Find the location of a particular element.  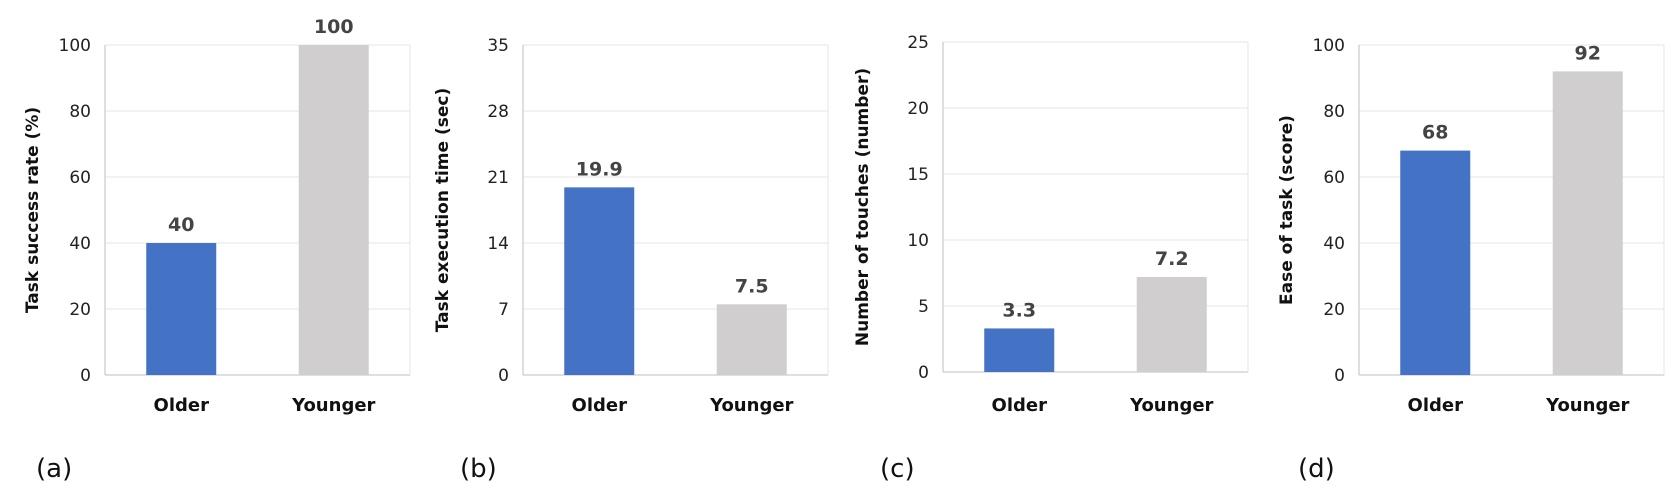

panel-label: (d) is located at coordinates (1316, 469).